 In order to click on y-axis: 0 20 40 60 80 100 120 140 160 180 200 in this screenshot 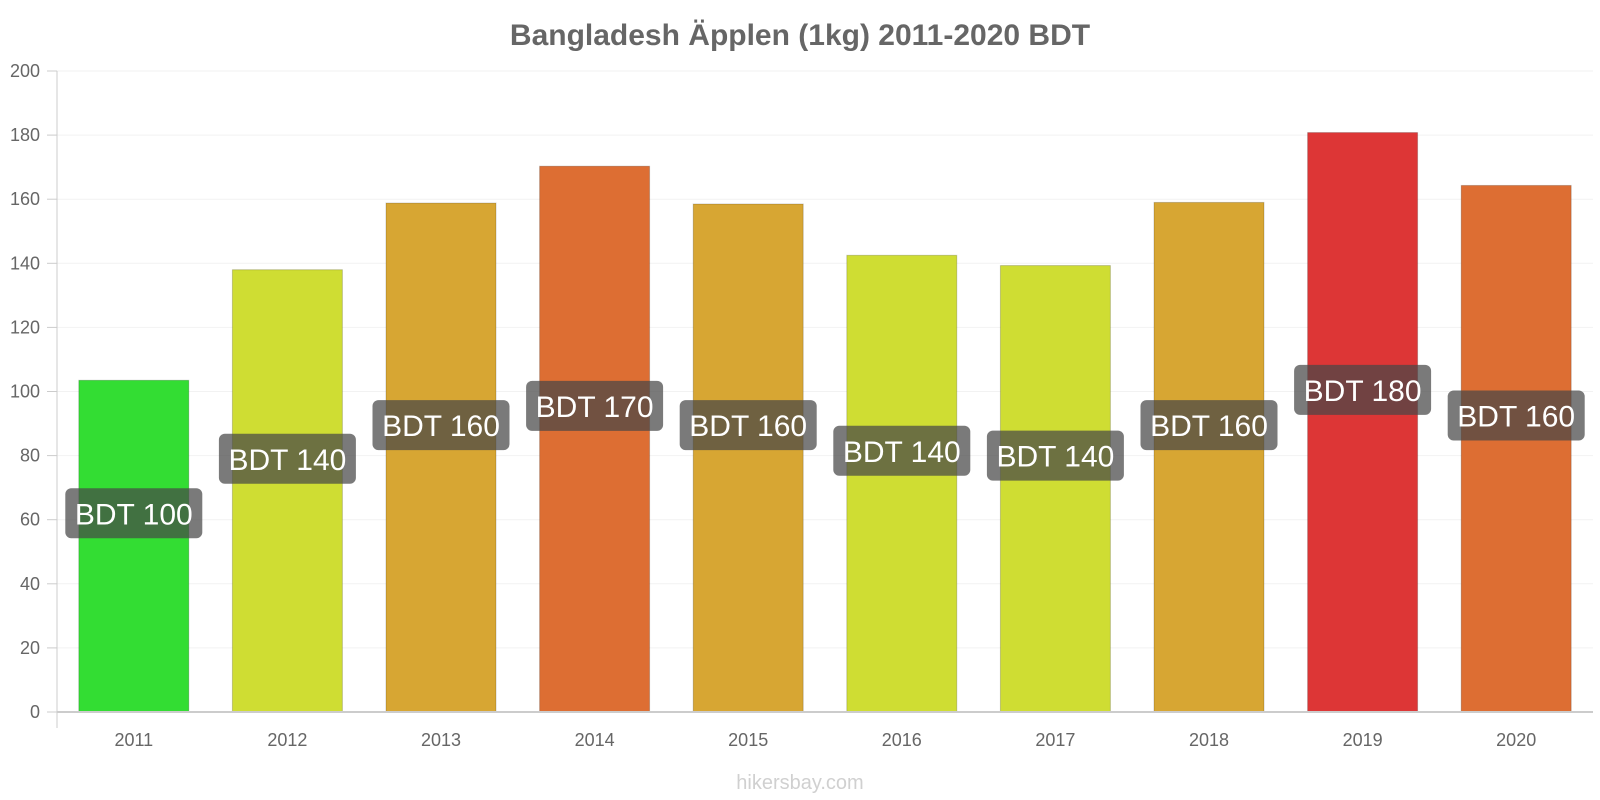, I will do `click(34, 394)`.